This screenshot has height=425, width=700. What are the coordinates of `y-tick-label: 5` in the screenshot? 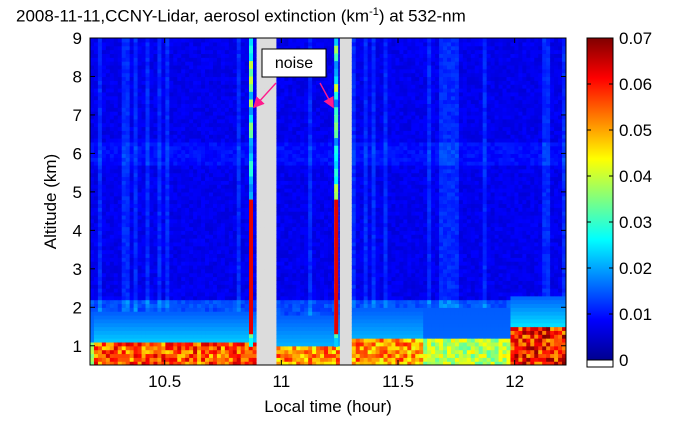 It's located at (77, 192).